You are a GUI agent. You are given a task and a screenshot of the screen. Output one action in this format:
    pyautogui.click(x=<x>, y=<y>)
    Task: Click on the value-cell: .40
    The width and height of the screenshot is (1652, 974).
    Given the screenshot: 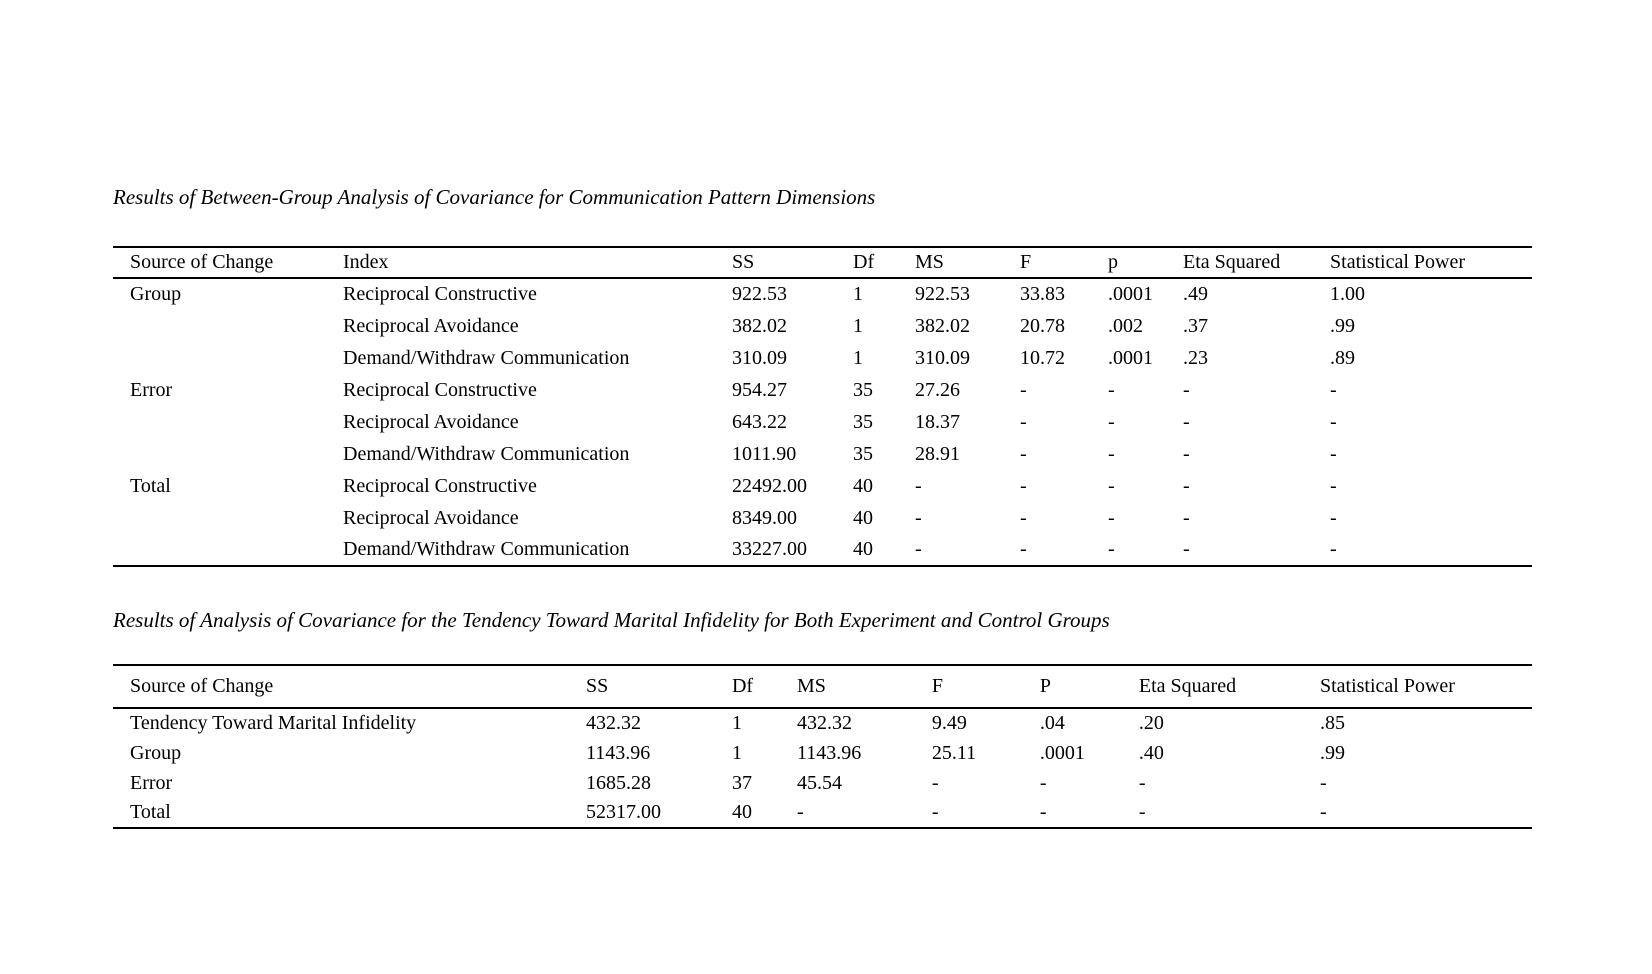 What is the action you would take?
    pyautogui.click(x=1151, y=752)
    